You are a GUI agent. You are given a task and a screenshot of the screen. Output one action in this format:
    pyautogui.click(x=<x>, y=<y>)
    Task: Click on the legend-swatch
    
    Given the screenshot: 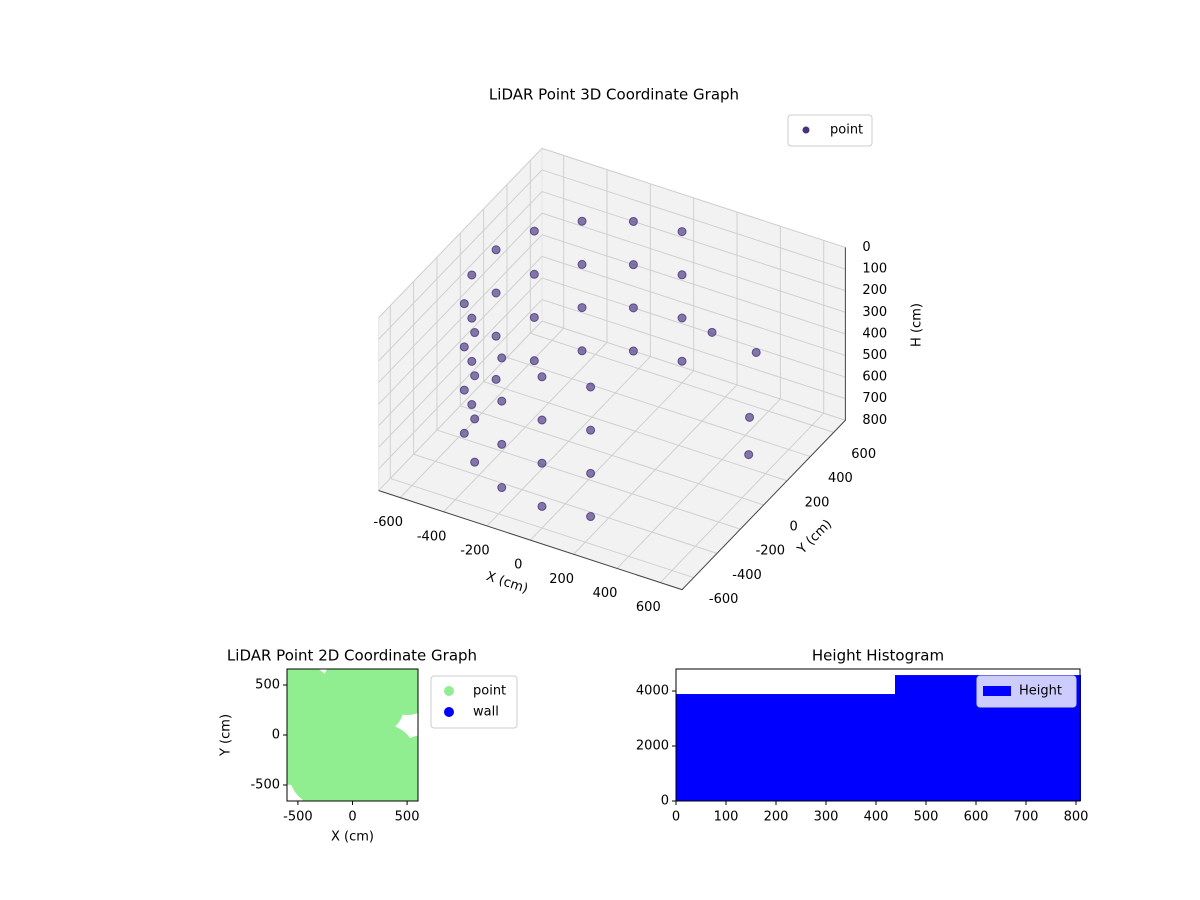 What is the action you would take?
    pyautogui.click(x=997, y=691)
    